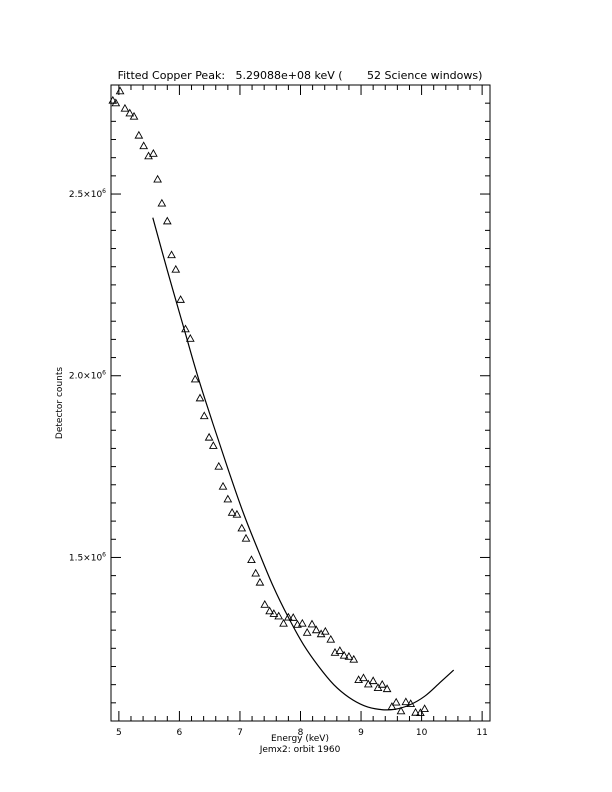  What do you see at coordinates (60, 403) in the screenshot?
I see `y-axis-label: Detector counts` at bounding box center [60, 403].